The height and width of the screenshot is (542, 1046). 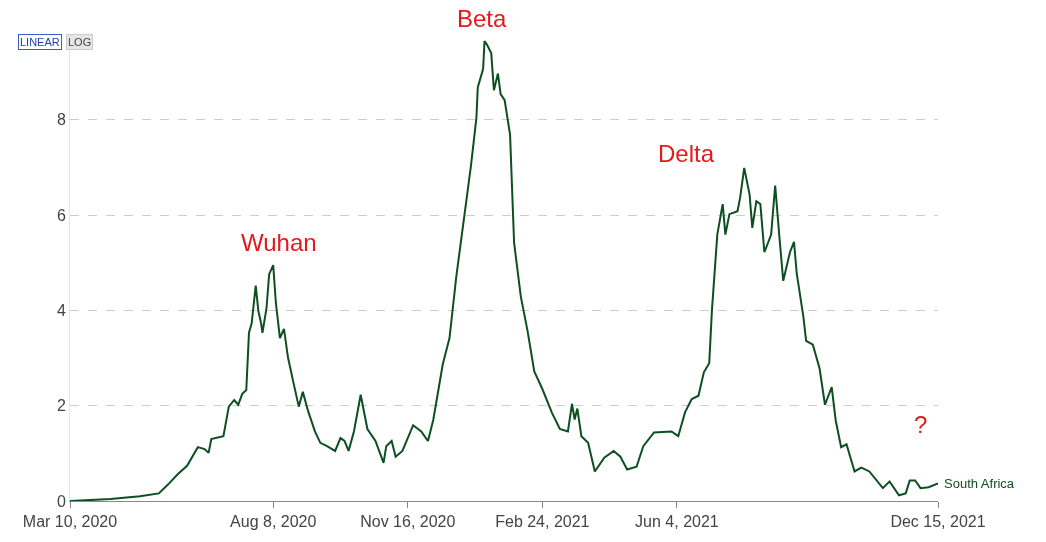 What do you see at coordinates (279, 242) in the screenshot?
I see `annotation: Wuhan` at bounding box center [279, 242].